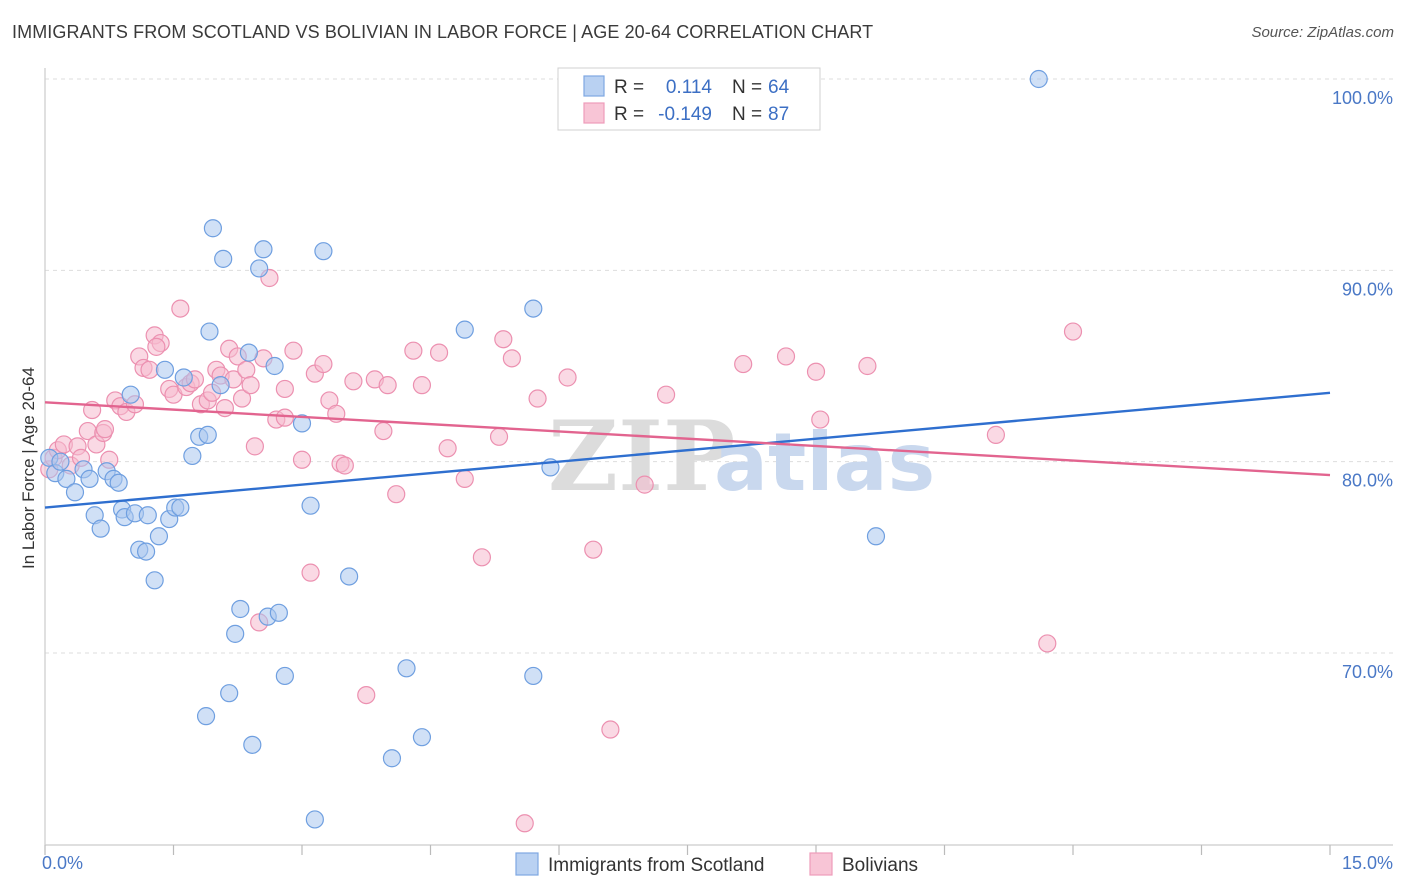 The height and width of the screenshot is (892, 1406). What do you see at coordinates (741, 456) in the screenshot?
I see `watermark: ZIP atlas` at bounding box center [741, 456].